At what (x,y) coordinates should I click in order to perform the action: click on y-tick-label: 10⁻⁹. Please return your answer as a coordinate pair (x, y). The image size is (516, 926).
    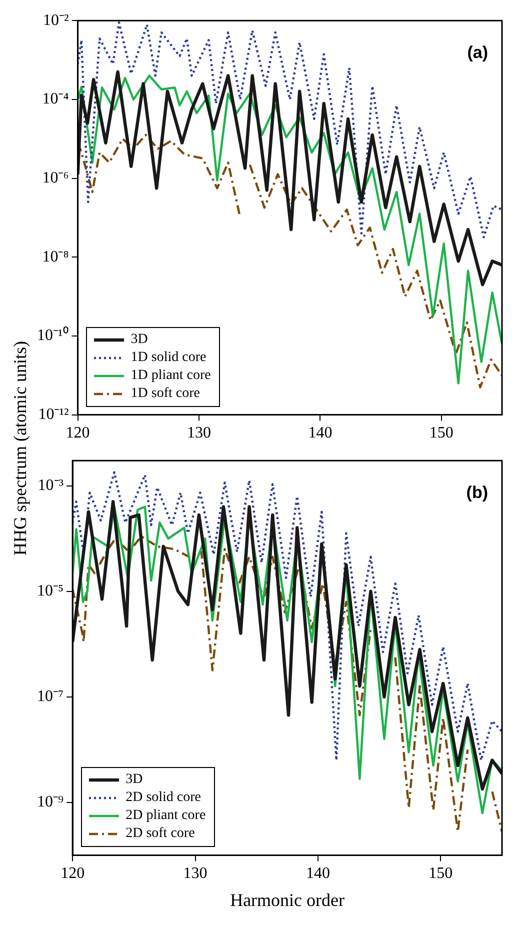
    Looking at the image, I should click on (50, 802).